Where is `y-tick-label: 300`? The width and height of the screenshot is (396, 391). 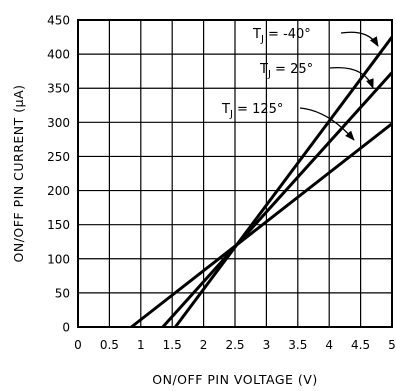 y-tick-label: 300 is located at coordinates (58, 123).